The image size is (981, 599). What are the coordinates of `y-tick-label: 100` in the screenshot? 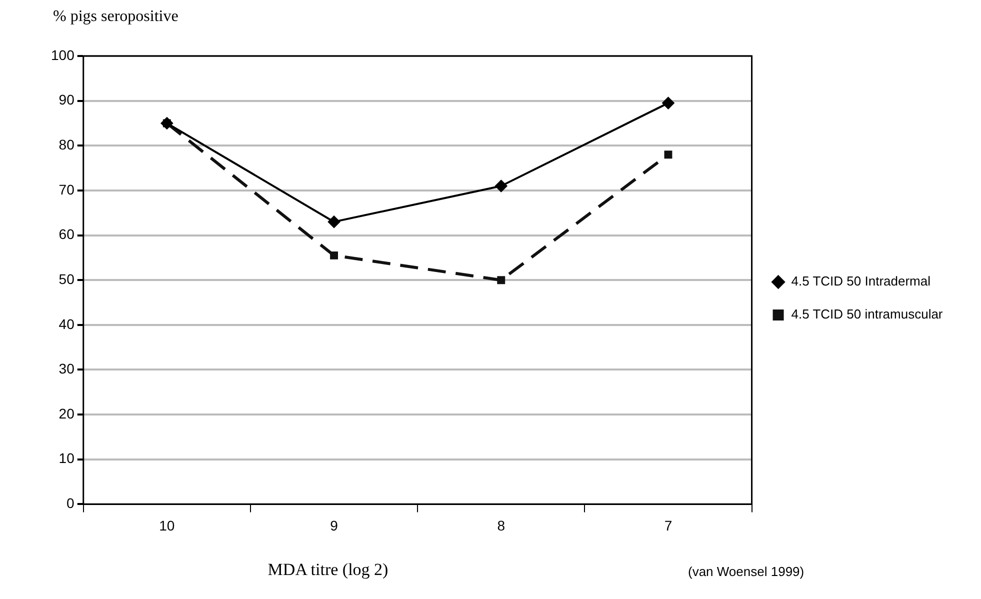 It's located at (63, 54).